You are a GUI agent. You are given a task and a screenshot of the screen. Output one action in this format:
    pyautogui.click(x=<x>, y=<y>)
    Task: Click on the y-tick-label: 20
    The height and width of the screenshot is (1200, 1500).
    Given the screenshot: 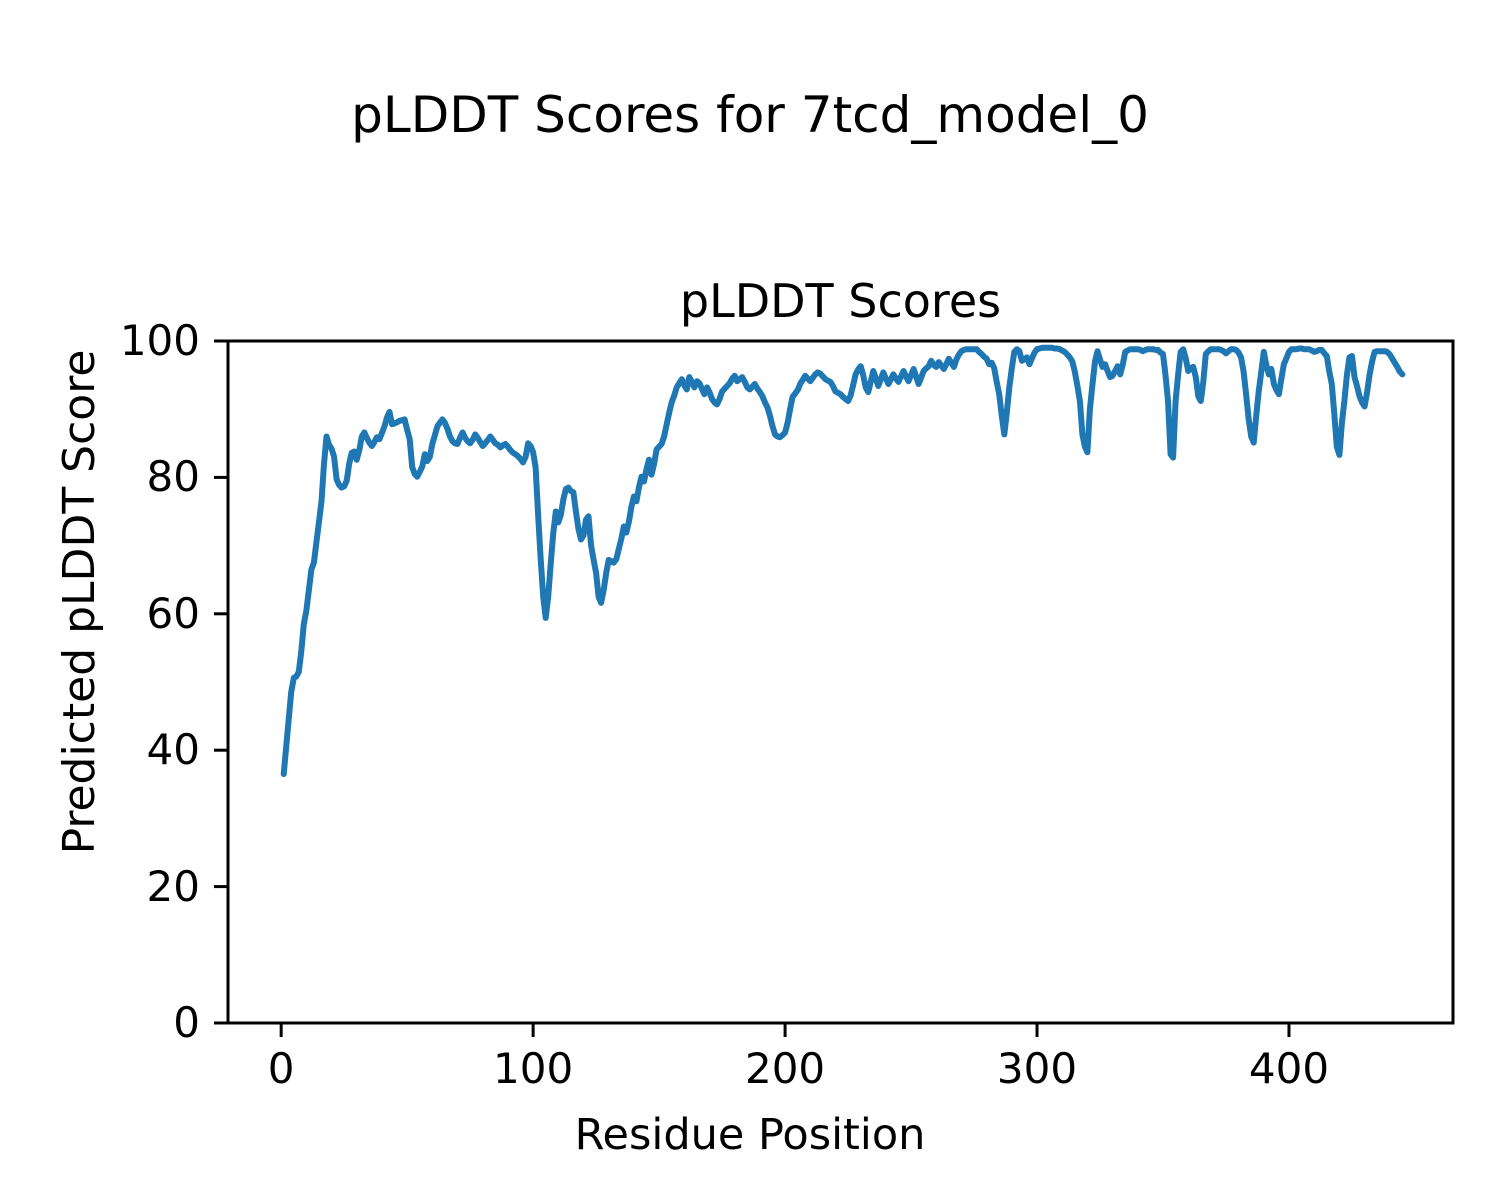 What is the action you would take?
    pyautogui.click(x=173, y=886)
    